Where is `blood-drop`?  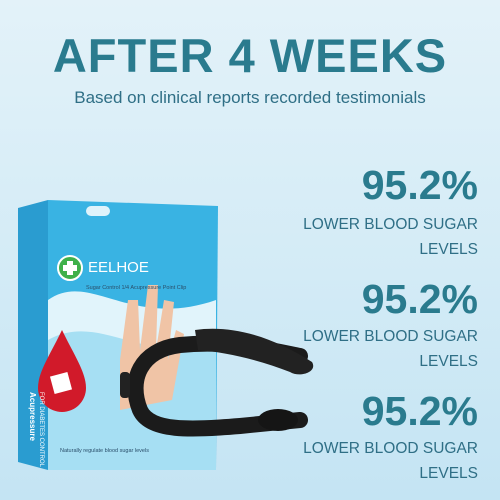 blood-drop is located at coordinates (62, 371).